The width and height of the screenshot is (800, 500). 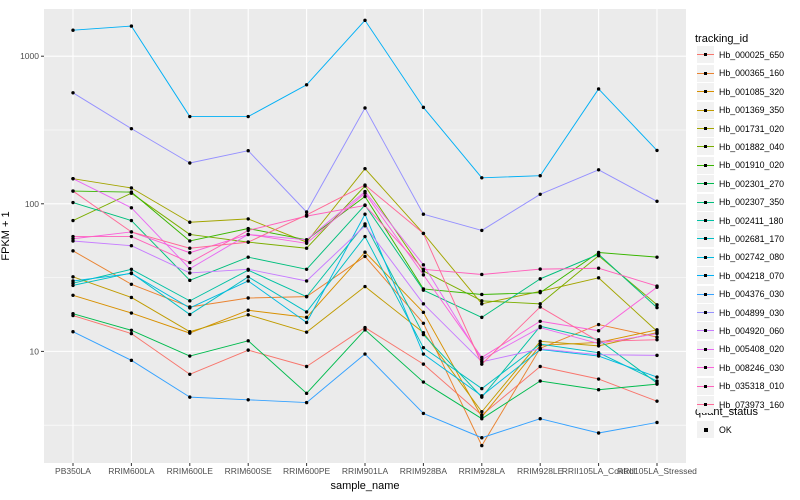 I want to click on legend-title-tracking-id: tracking_id, so click(x=722, y=39).